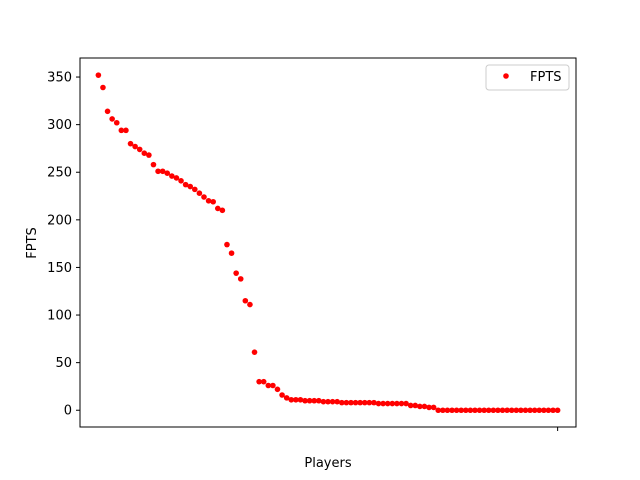  Describe the element at coordinates (32, 243) in the screenshot. I see `y-axis-label: FPTS` at that location.